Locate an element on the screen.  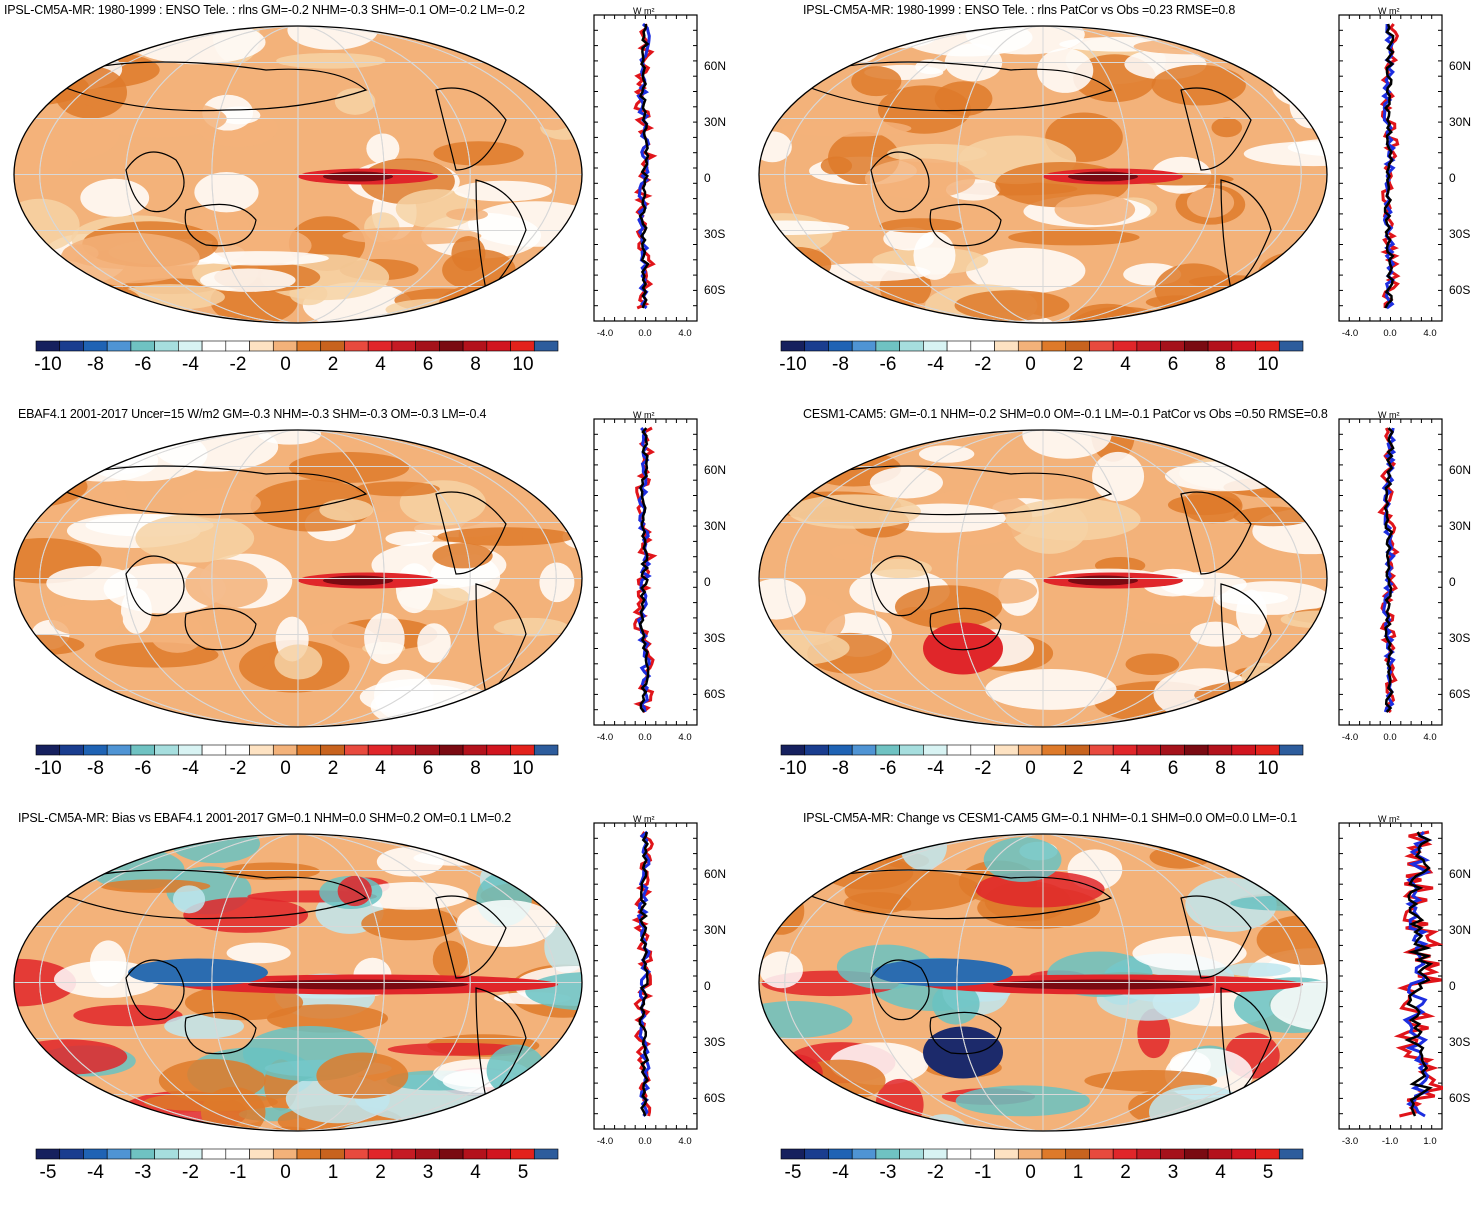
colorbar-tick-label: 1 is located at coordinates (1078, 1173).